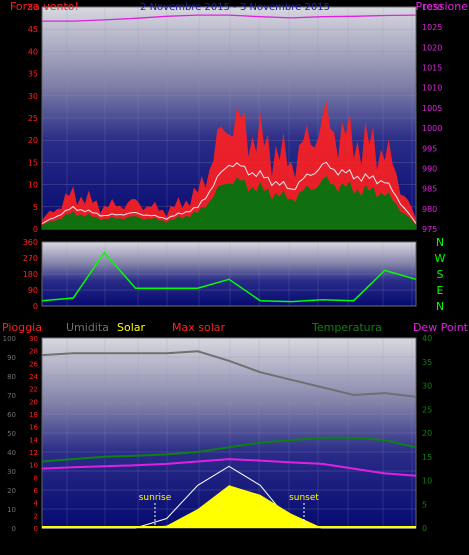 The image size is (469, 555). Describe the element at coordinates (346, 327) in the screenshot. I see `legend-temperature: Temperatura` at that location.